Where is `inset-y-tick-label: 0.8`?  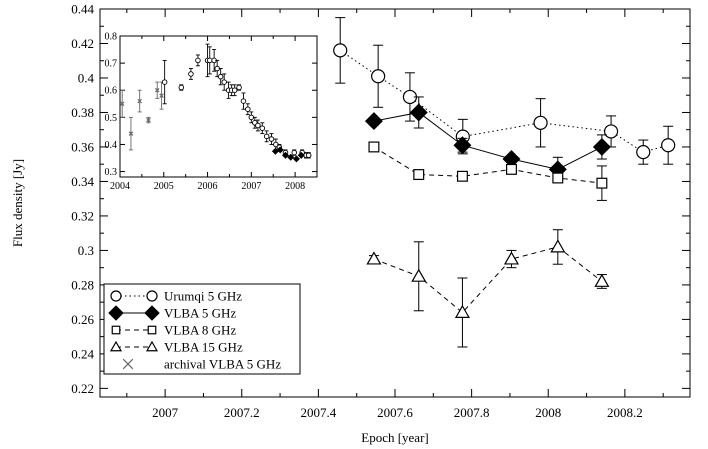
inset-y-tick-label: 0.8 is located at coordinates (111, 37).